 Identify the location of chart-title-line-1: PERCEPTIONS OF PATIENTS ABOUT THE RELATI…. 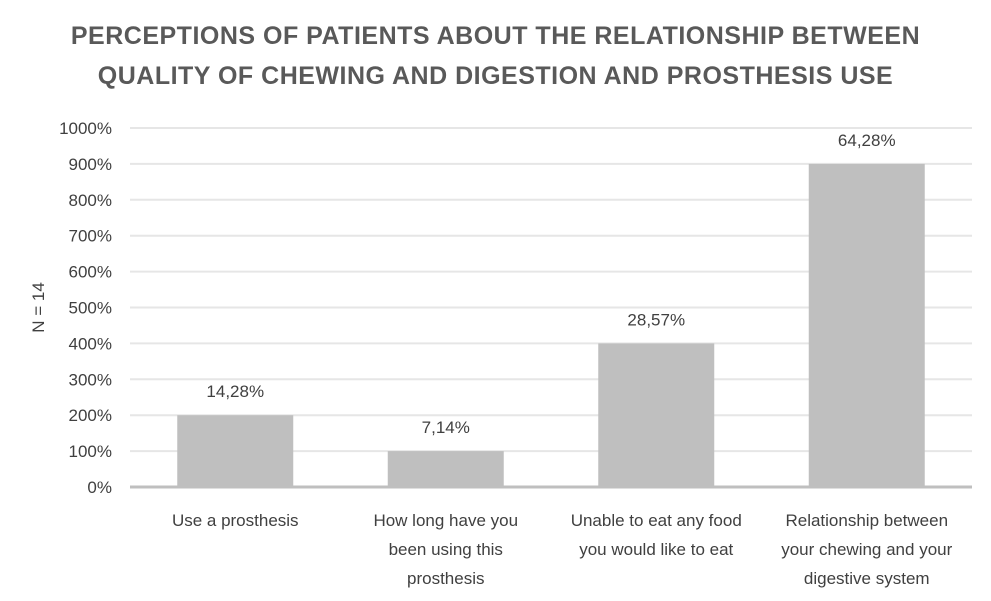
(495, 36).